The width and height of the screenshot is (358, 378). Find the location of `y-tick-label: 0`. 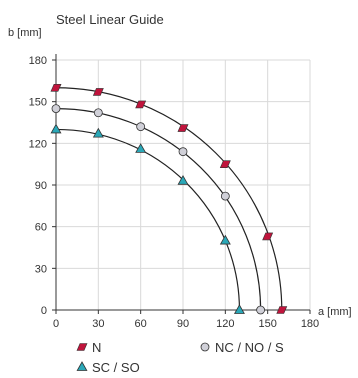

y-tick-label: 0 is located at coordinates (44, 311).